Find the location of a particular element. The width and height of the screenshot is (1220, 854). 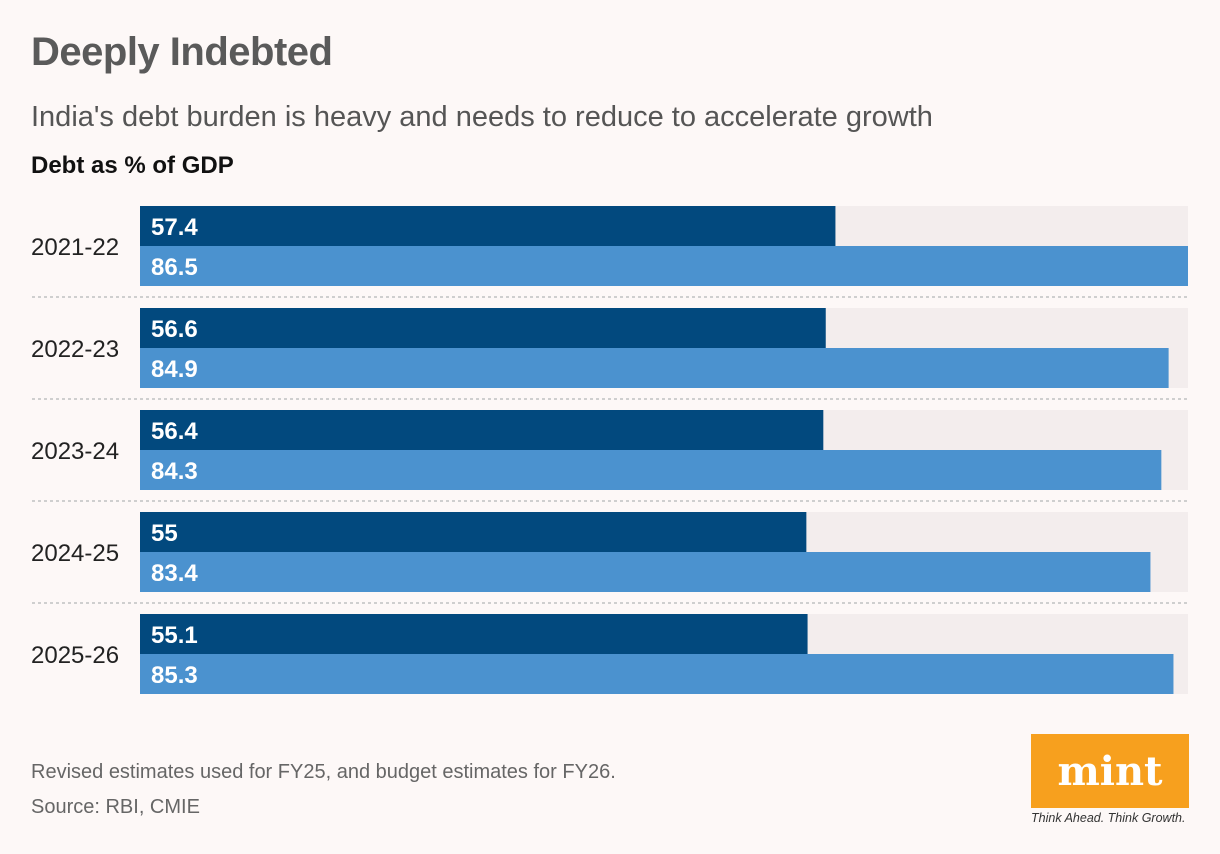

data-label: 83.4 is located at coordinates (174, 573).